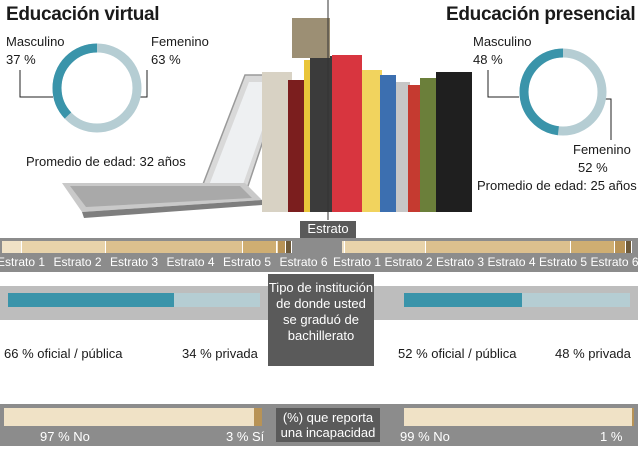 The height and width of the screenshot is (461, 638). I want to click on disability-right-bar, so click(519, 417).